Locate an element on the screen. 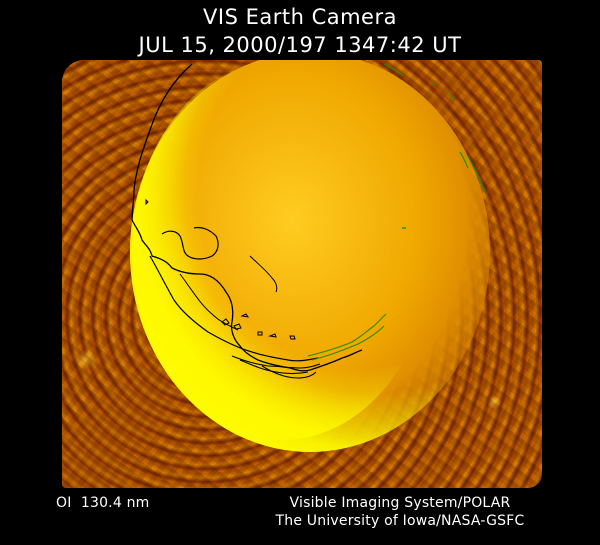 This screenshot has height=545, width=600. instrument-label: Visible Imaging System/POLAR is located at coordinates (400, 503).